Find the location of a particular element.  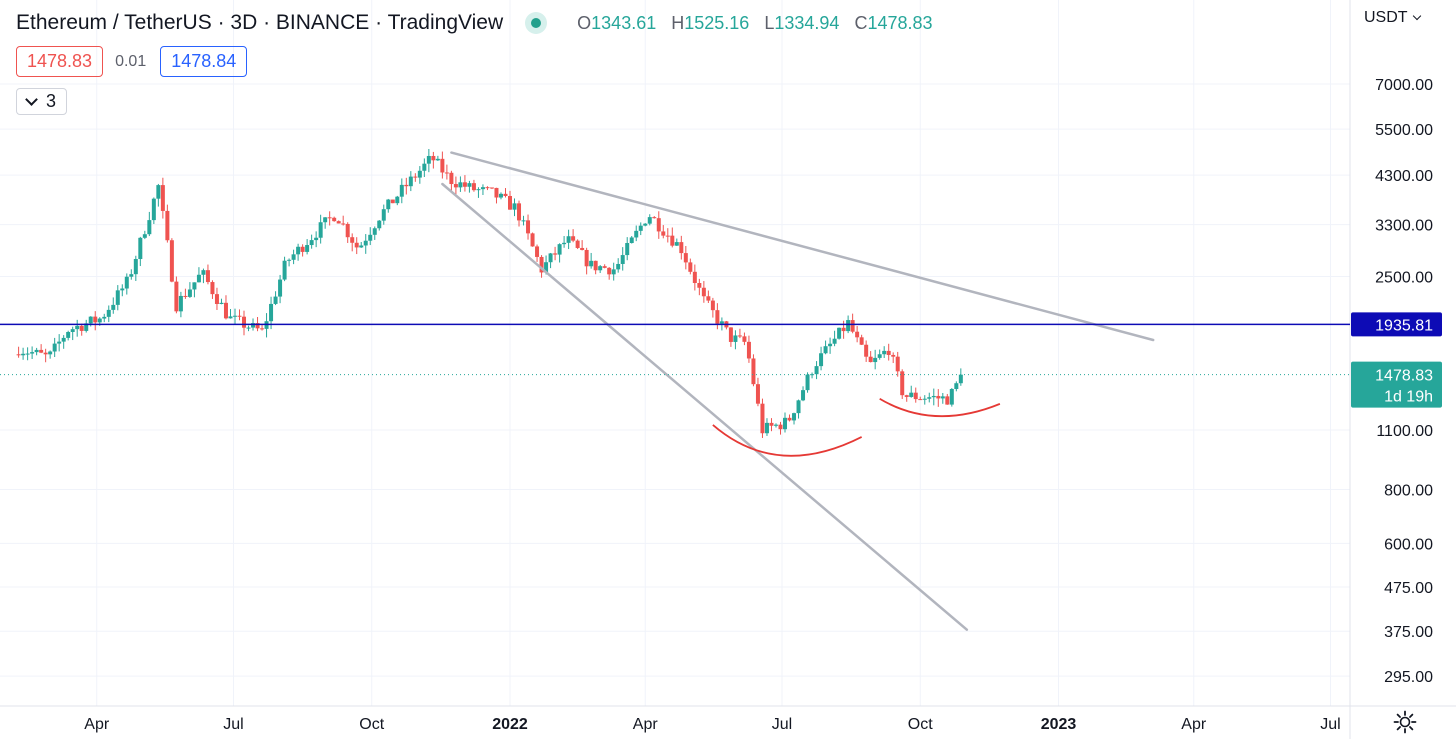

gear-icon is located at coordinates (1405, 722).